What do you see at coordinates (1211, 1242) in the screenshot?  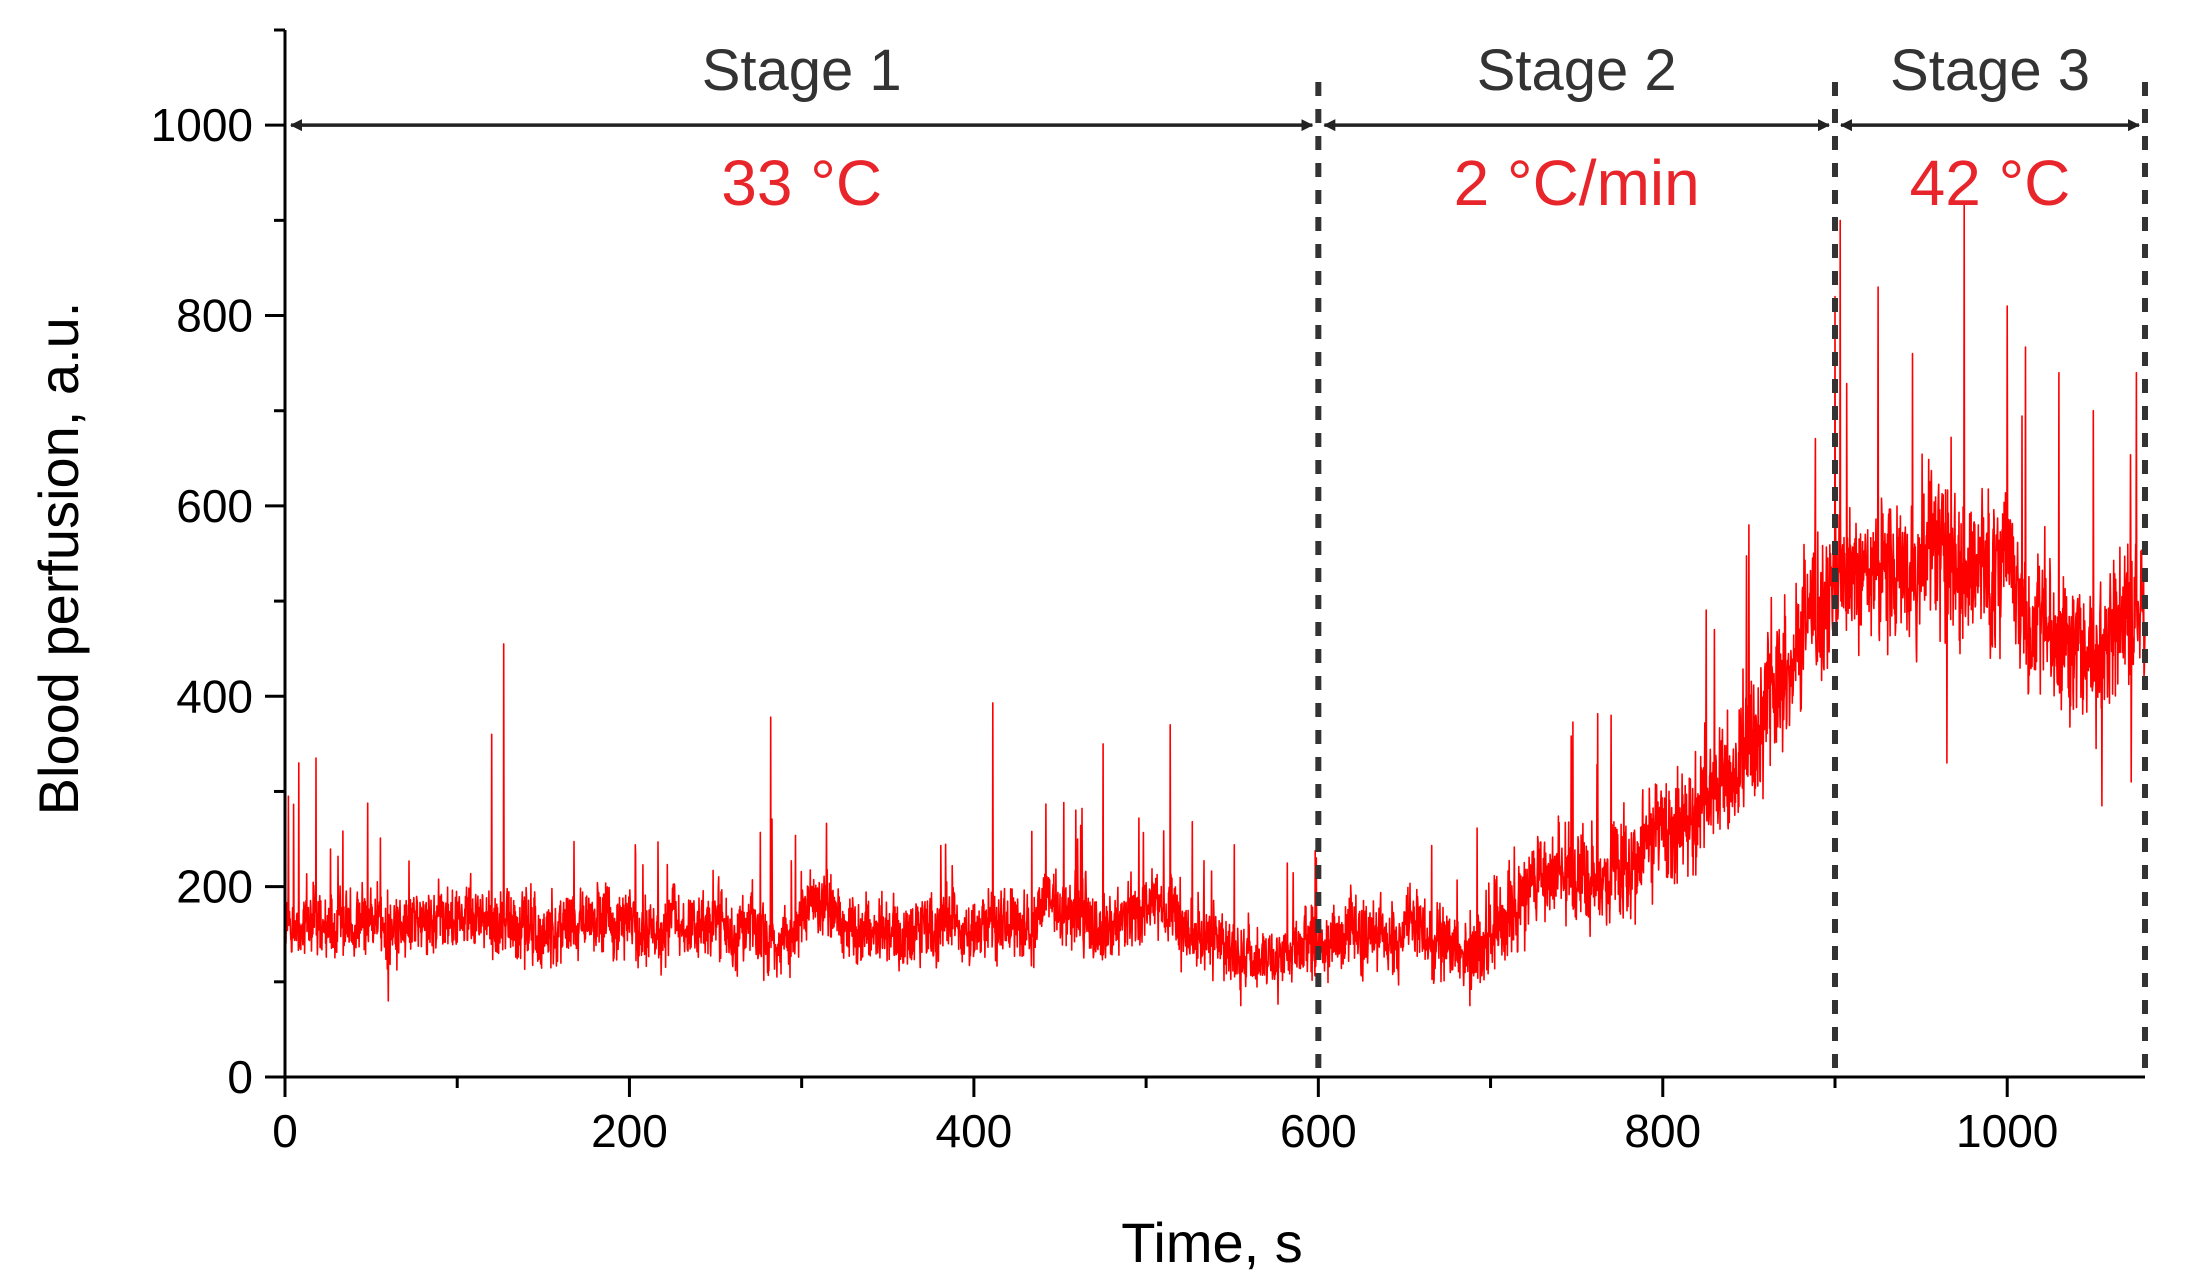 I see `x-axis-title: Time, s` at bounding box center [1211, 1242].